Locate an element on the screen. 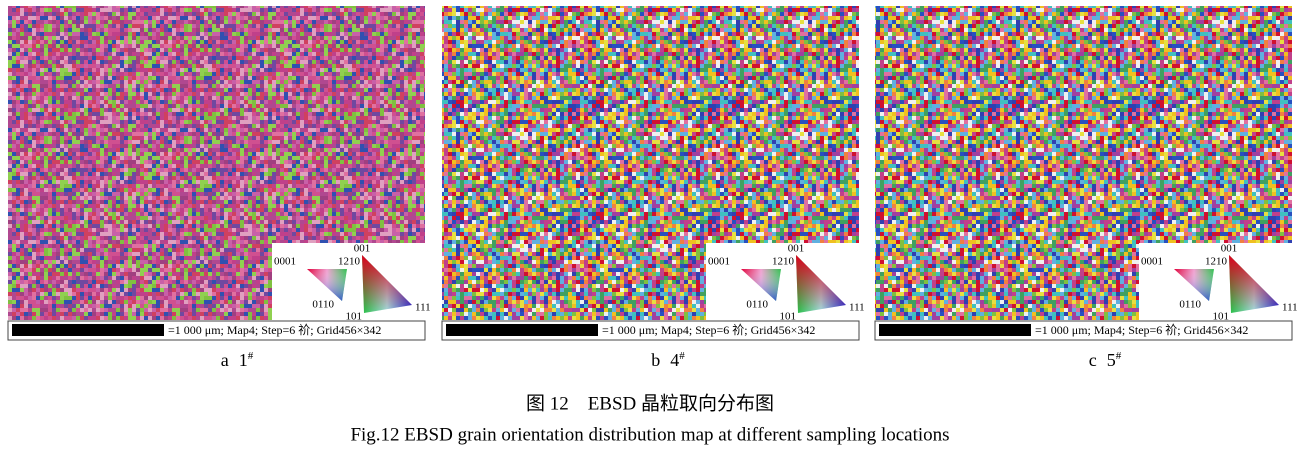 This screenshot has width=1300, height=453. panel-label: b 4# is located at coordinates (668, 360).